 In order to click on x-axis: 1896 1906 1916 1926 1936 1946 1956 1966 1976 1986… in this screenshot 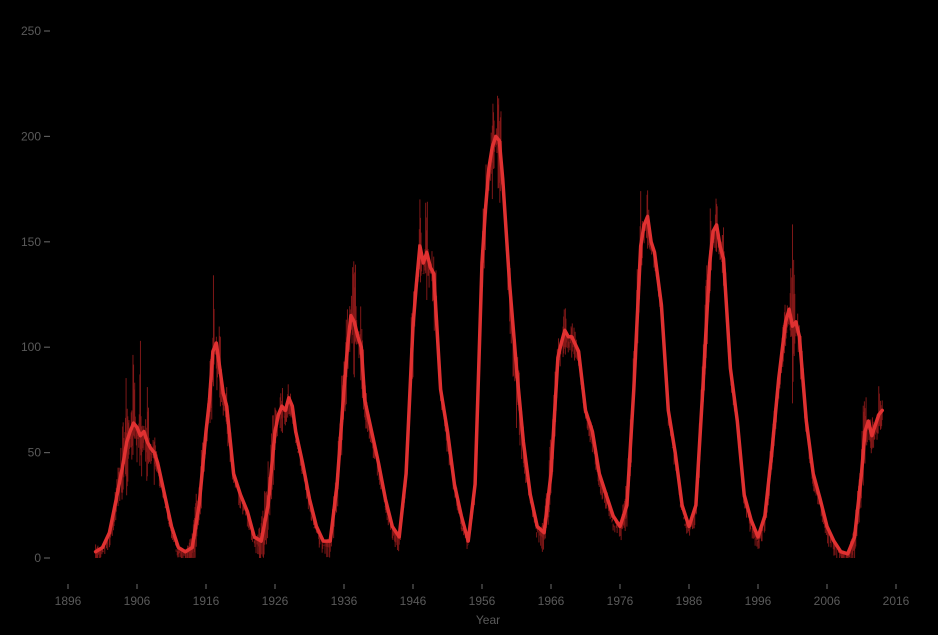, I will do `click(482, 596)`.